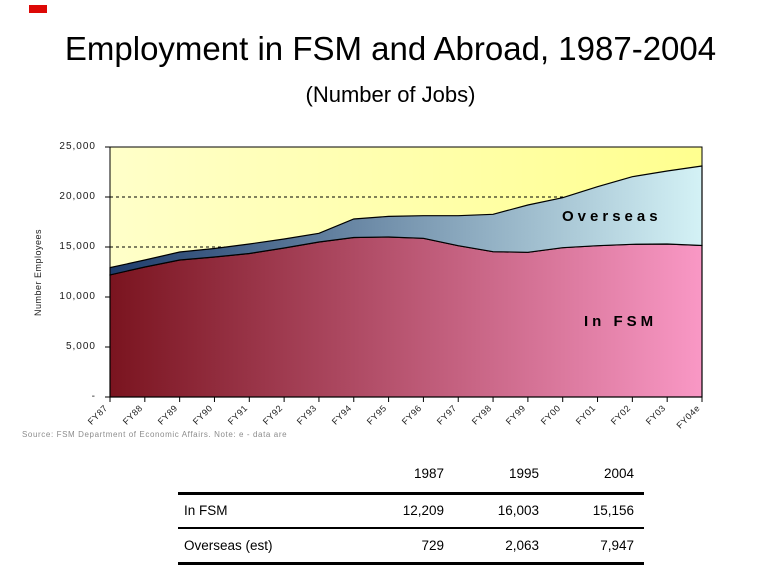 Image resolution: width=781 pixels, height=587 pixels. I want to click on value-cell: 16,003, so click(518, 511).